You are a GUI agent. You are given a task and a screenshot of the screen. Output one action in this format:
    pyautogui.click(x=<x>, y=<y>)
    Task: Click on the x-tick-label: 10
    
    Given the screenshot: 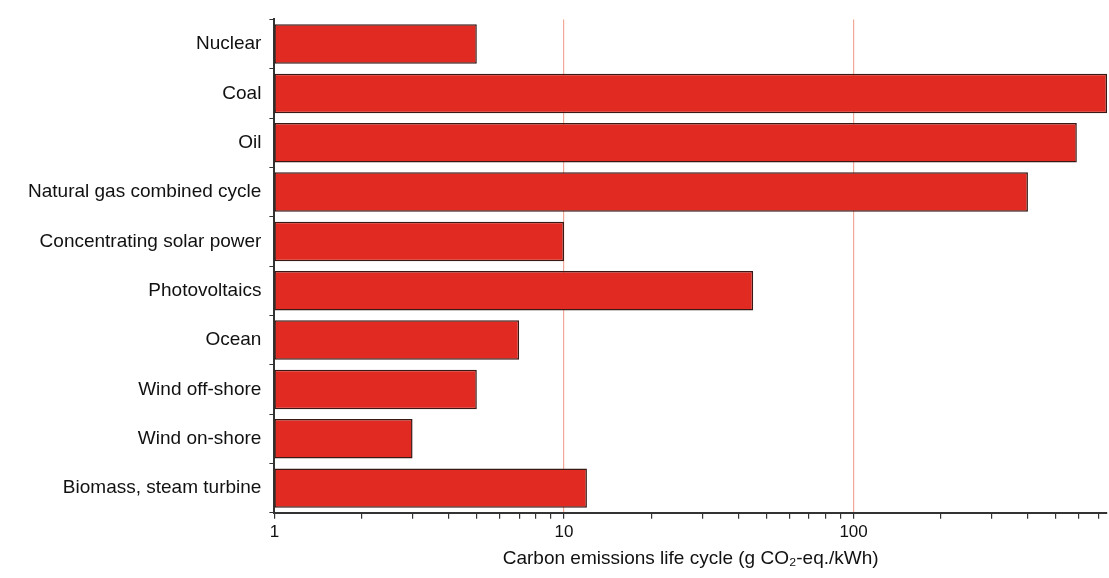 What is the action you would take?
    pyautogui.click(x=564, y=531)
    